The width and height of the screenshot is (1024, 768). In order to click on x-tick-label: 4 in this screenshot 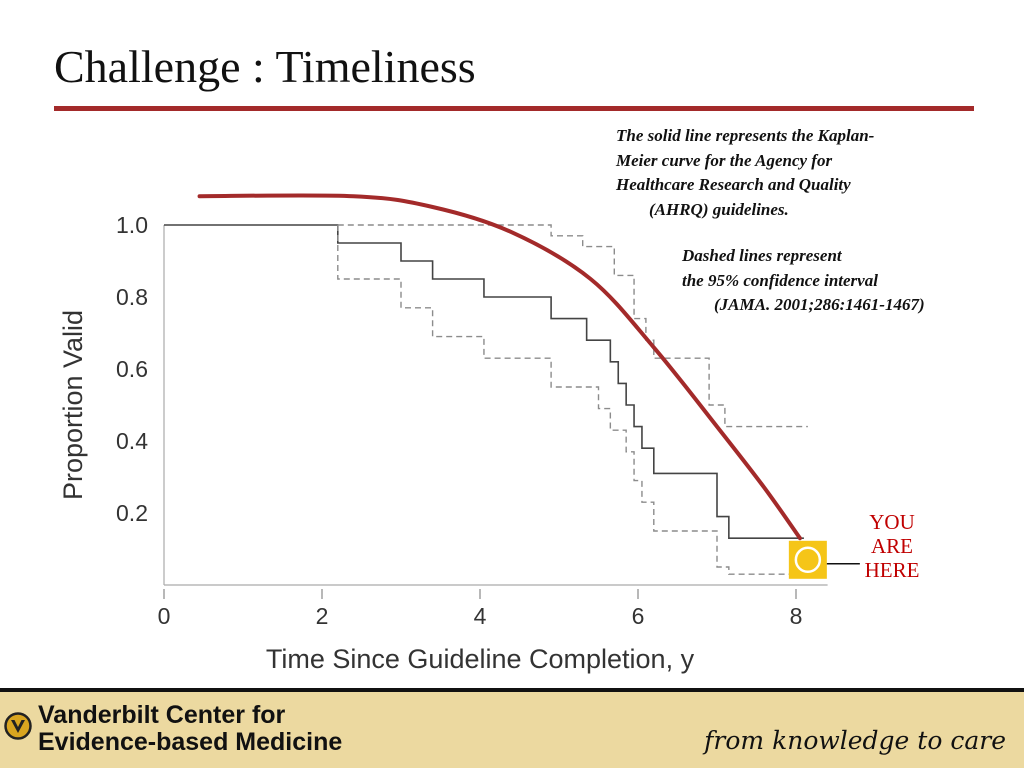, I will do `click(480, 616)`.